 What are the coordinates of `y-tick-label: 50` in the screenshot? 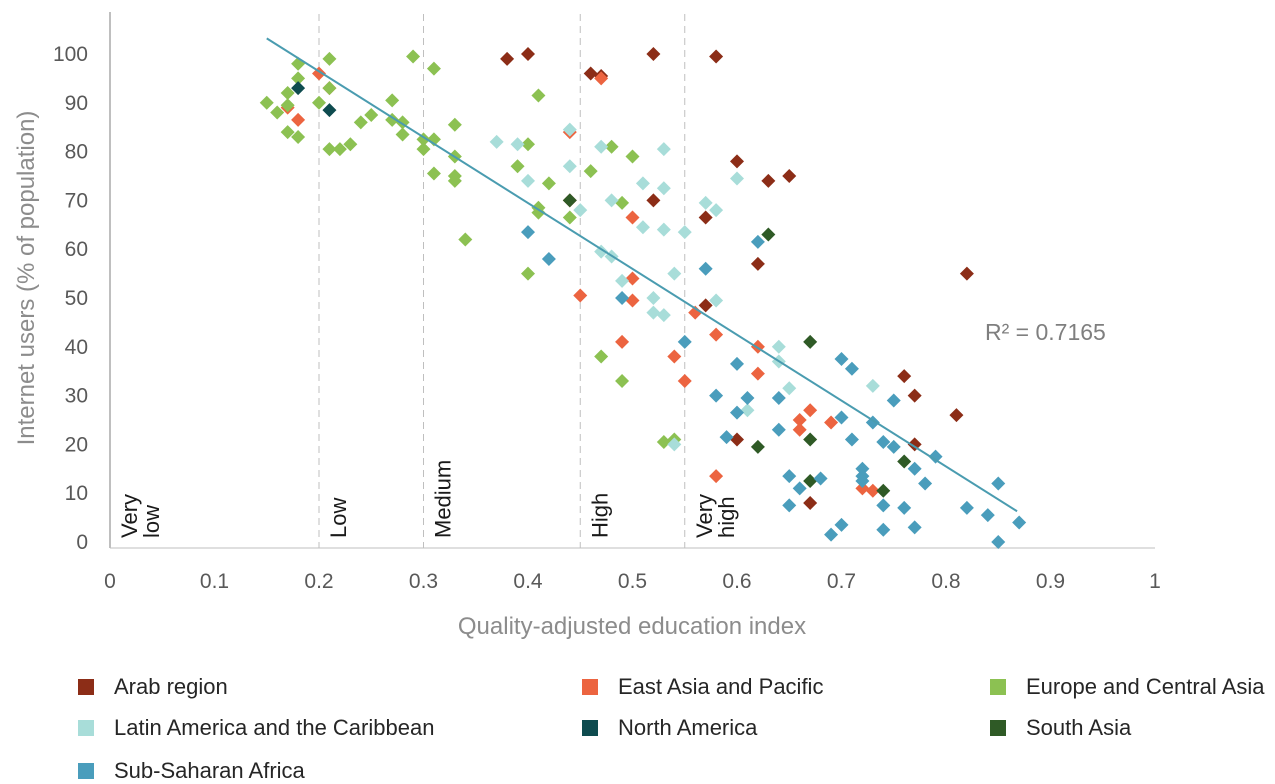 It's located at (76, 298).